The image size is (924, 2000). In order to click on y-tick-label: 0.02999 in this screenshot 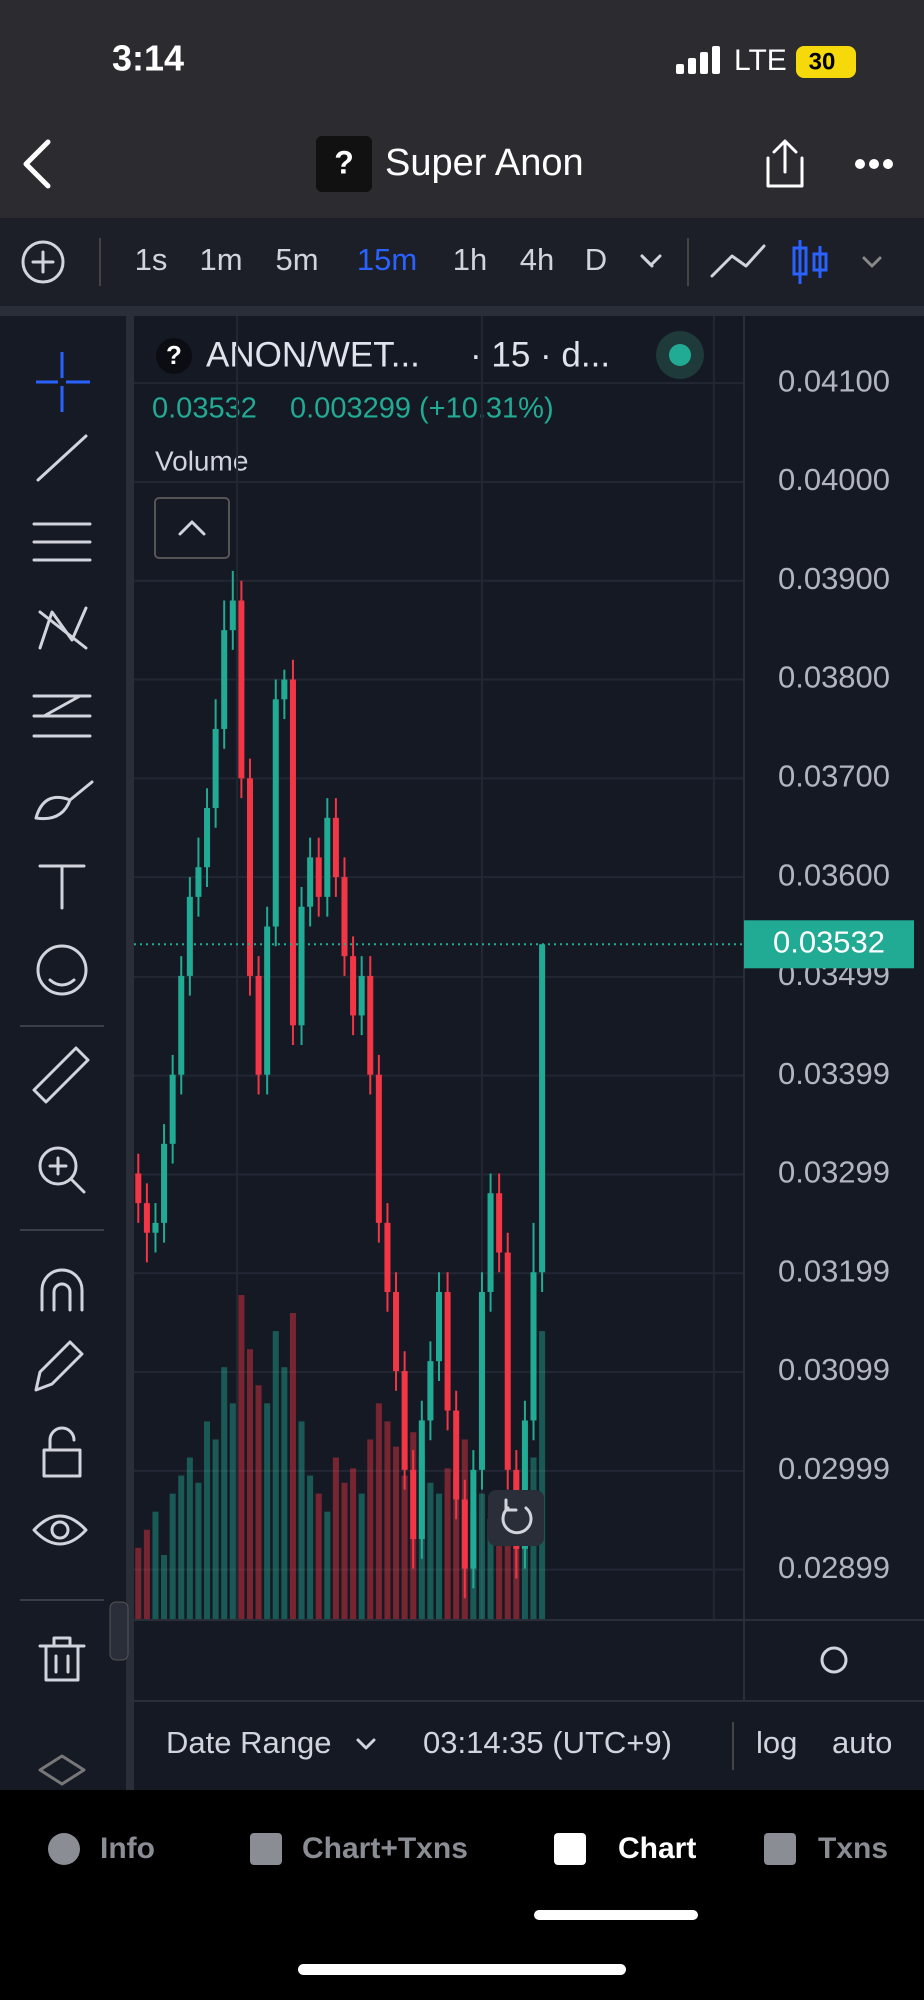, I will do `click(834, 1468)`.